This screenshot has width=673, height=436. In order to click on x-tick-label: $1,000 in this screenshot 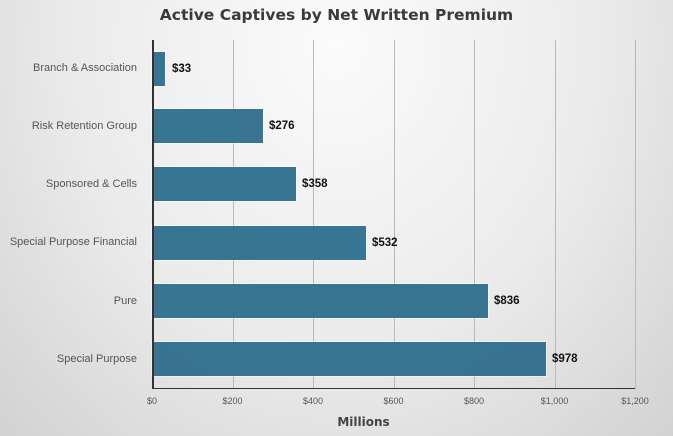, I will do `click(554, 401)`.